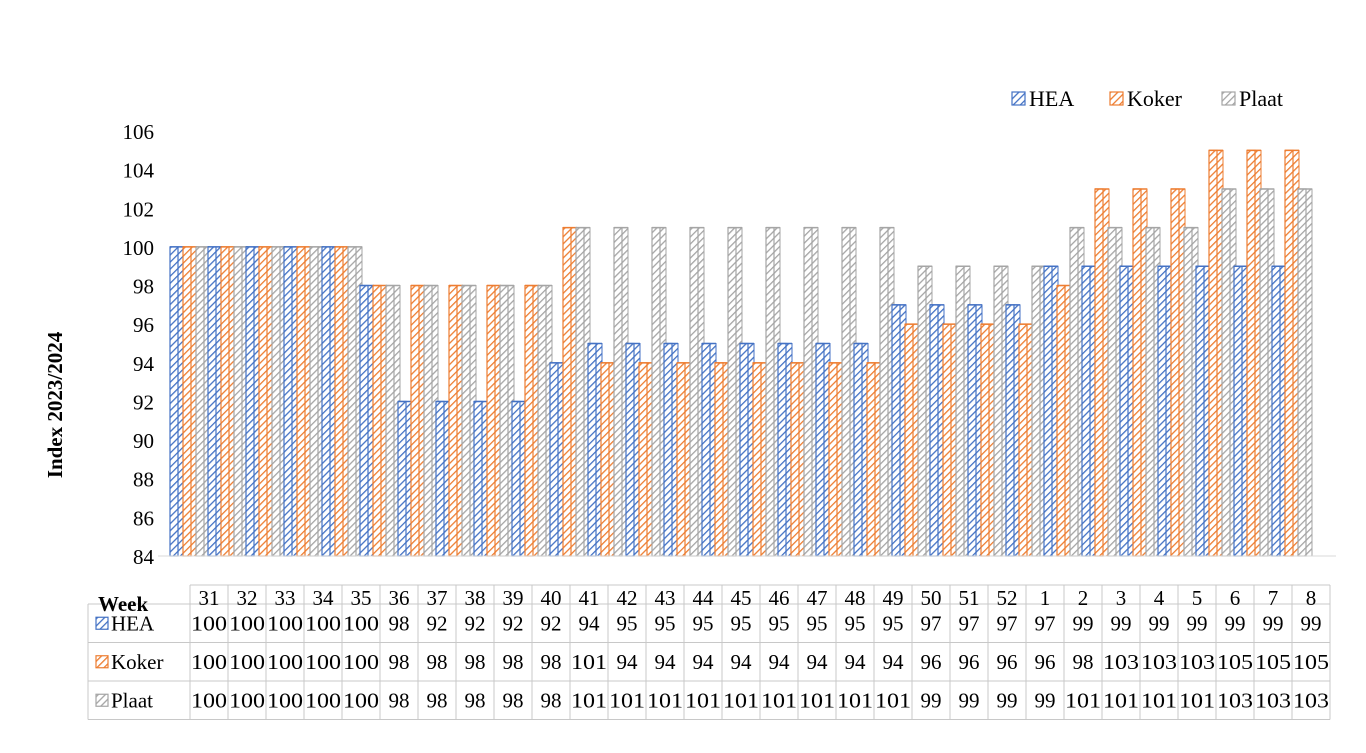 The height and width of the screenshot is (753, 1366). I want to click on legend-label: Koker, so click(1155, 98).